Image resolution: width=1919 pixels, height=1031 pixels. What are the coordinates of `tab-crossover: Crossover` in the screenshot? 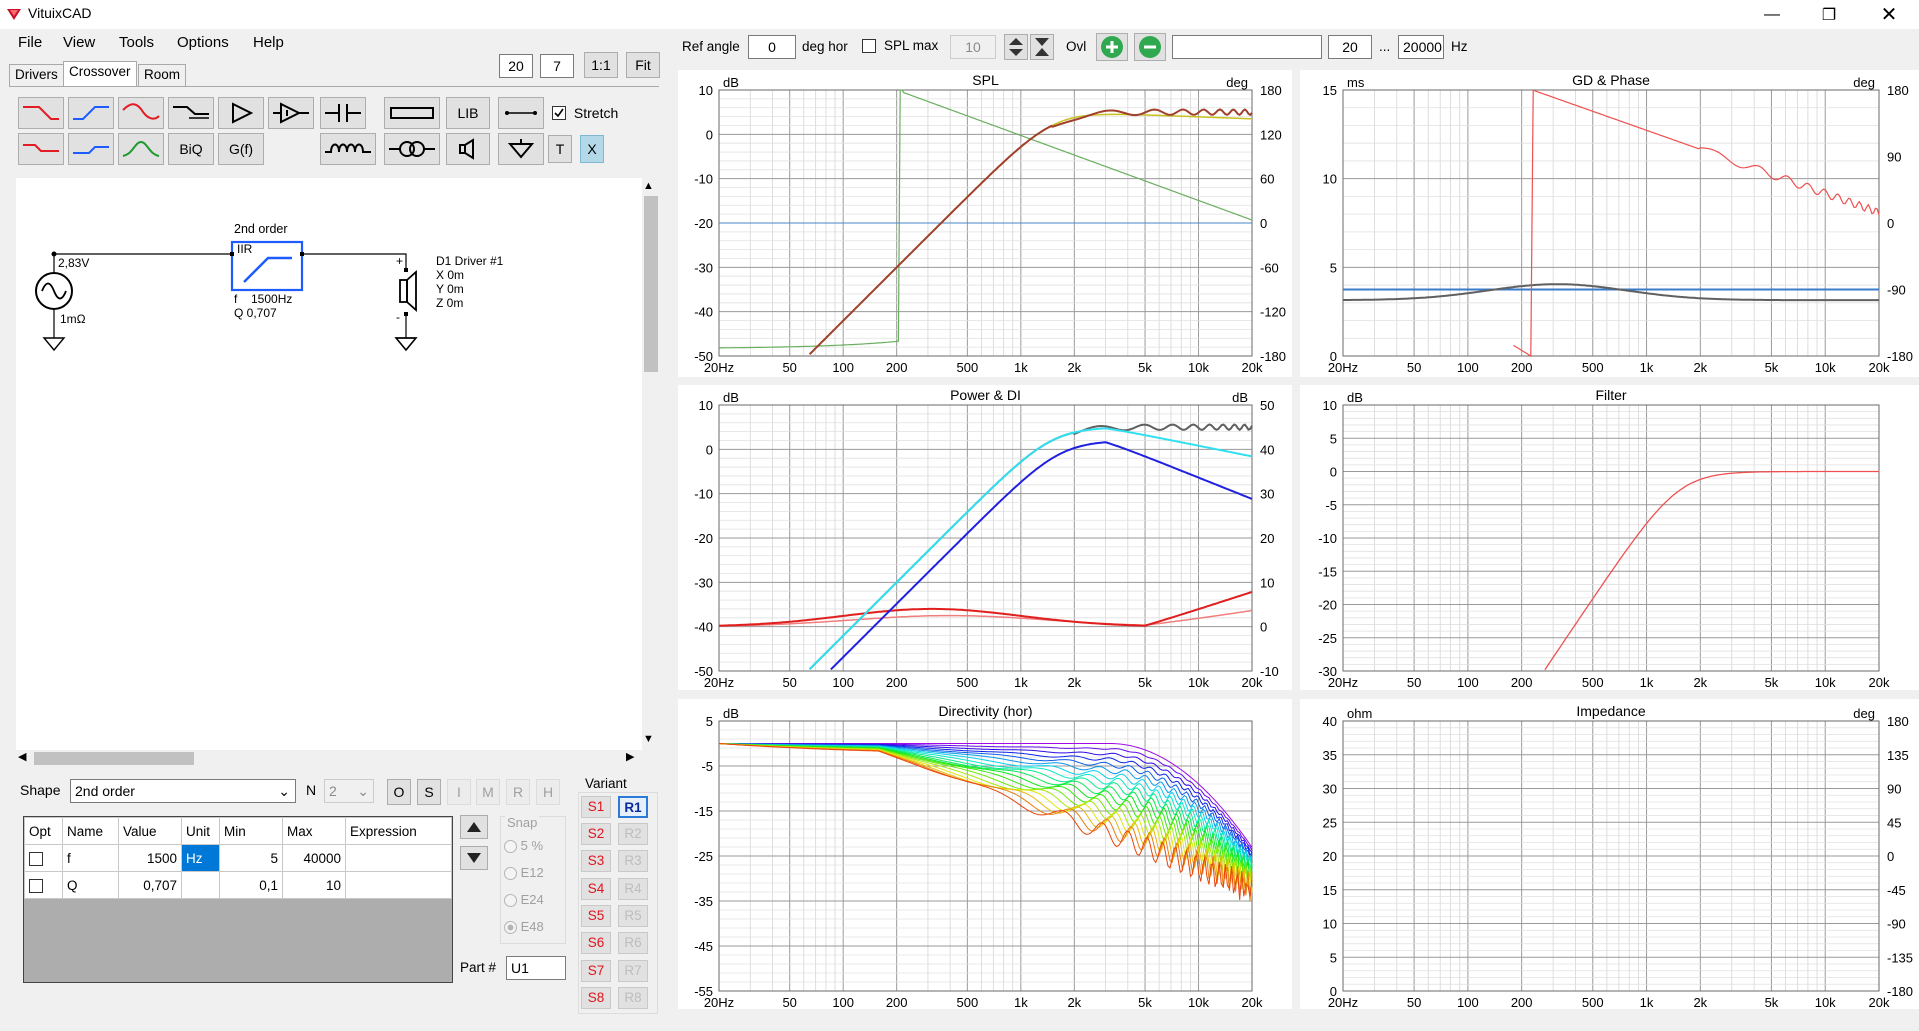 It's located at (100, 74).